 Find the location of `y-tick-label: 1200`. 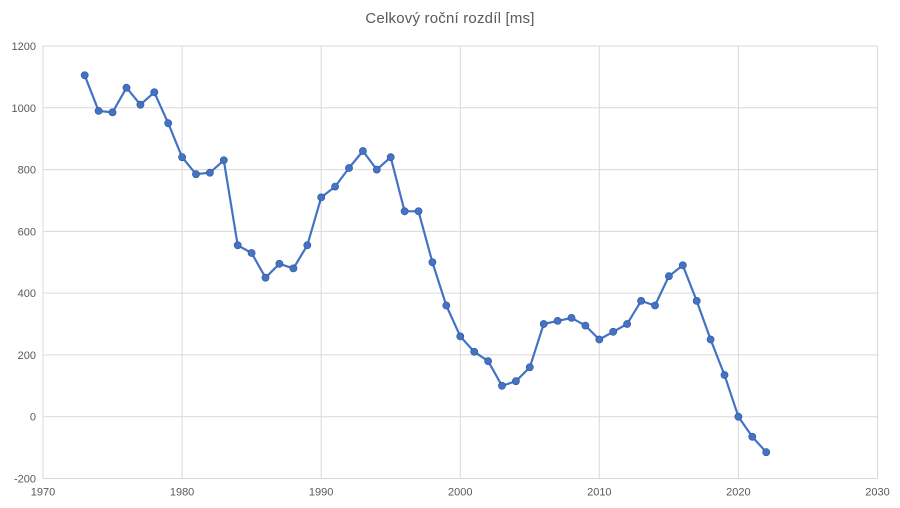

y-tick-label: 1200 is located at coordinates (24, 47).